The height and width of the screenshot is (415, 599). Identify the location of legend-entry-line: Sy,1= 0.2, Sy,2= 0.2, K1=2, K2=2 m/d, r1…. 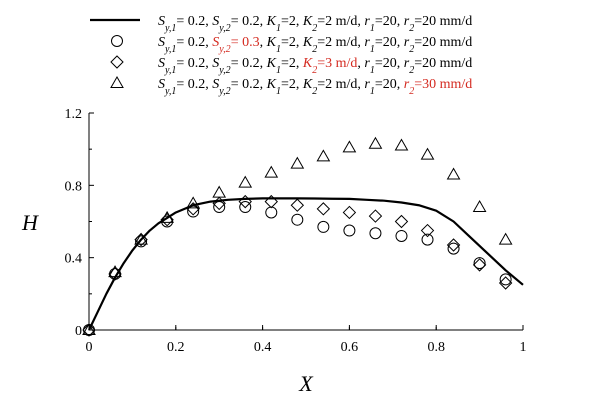
(281, 24).